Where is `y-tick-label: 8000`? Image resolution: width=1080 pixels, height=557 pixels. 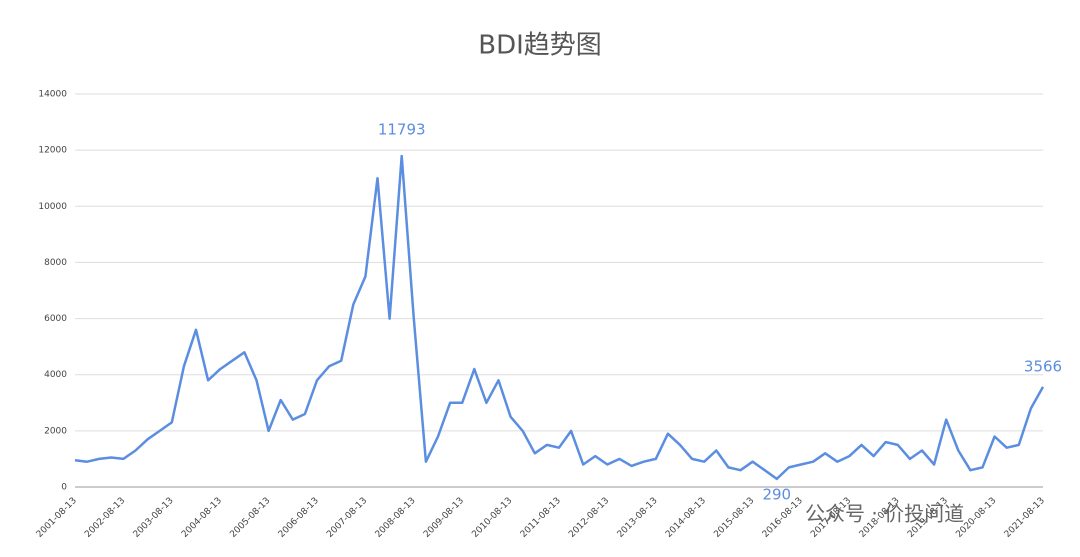
y-tick-label: 8000 is located at coordinates (55, 263).